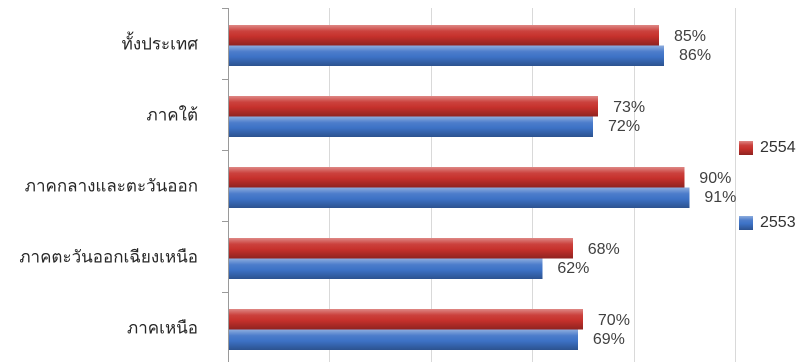 This screenshot has height=362, width=804. I want to click on category-label: ภาคกลางและตะวันออก, so click(111, 186).